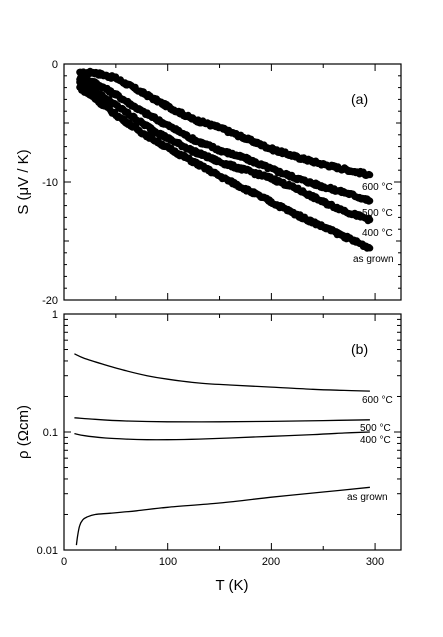  Describe the element at coordinates (375, 440) in the screenshot. I see `b-series-label-400: 400 °C` at that location.